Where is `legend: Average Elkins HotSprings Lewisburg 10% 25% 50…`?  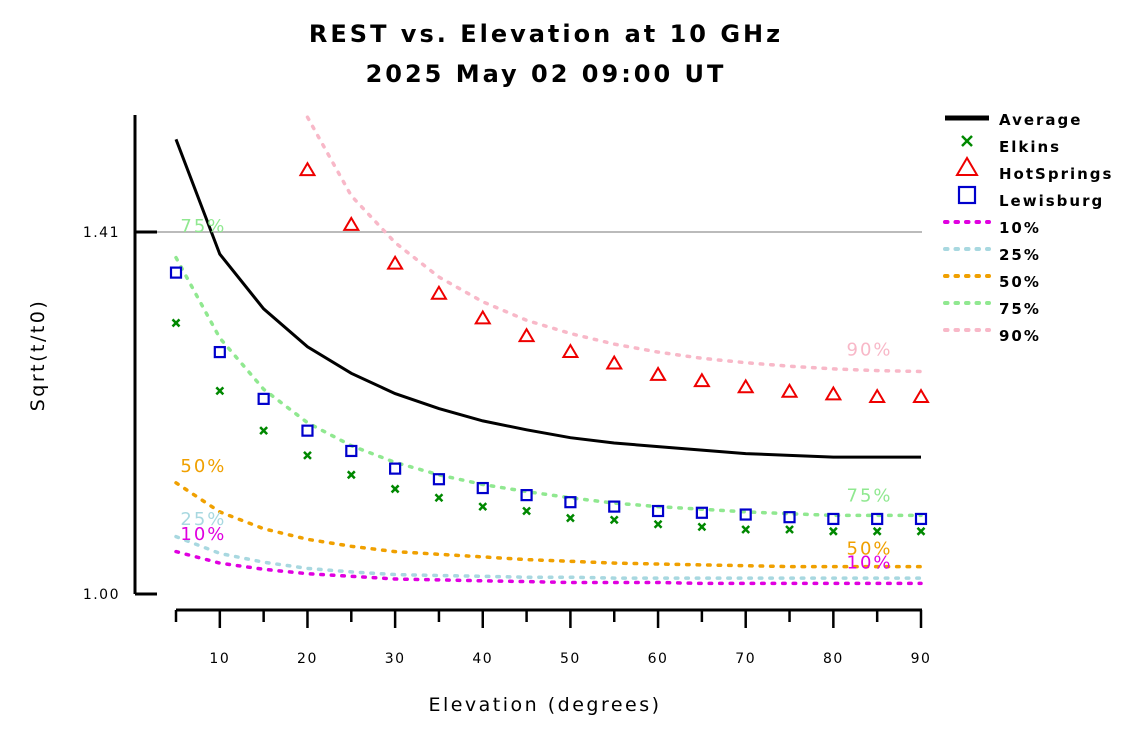 legend: Average Elkins HotSprings Lewisburg 10% 25% 50… is located at coordinates (1028, 228).